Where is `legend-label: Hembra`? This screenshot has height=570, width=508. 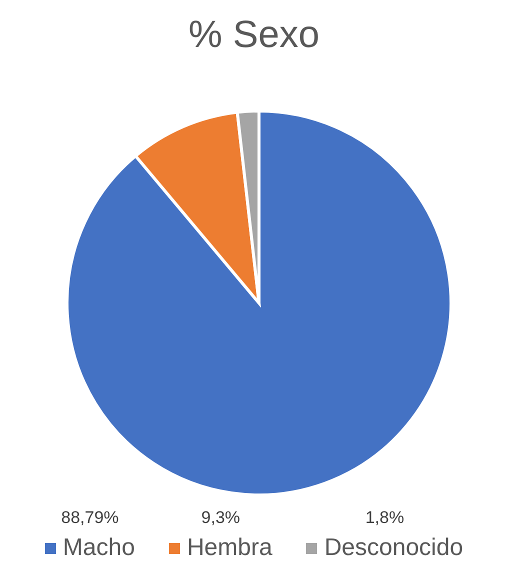
legend-label: Hembra is located at coordinates (229, 548).